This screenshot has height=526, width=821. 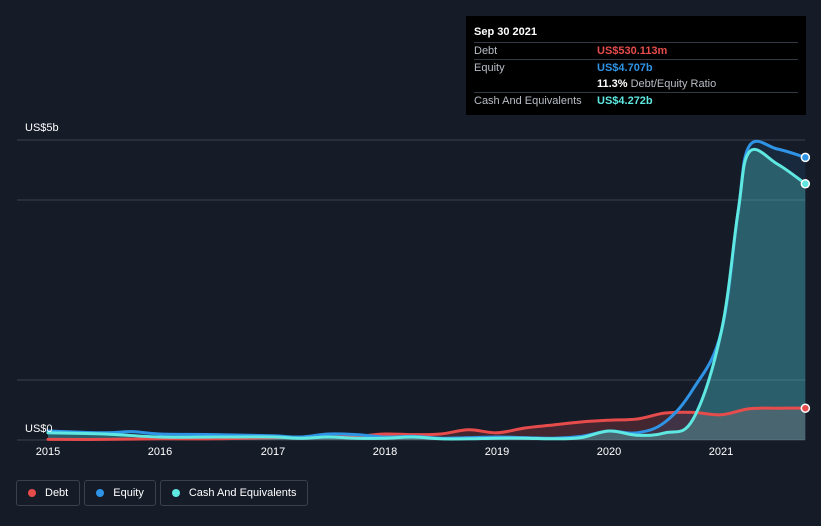 I want to click on tooltip-ratio-row: 11.3% Debt/Equity Ratio, so click(x=636, y=84).